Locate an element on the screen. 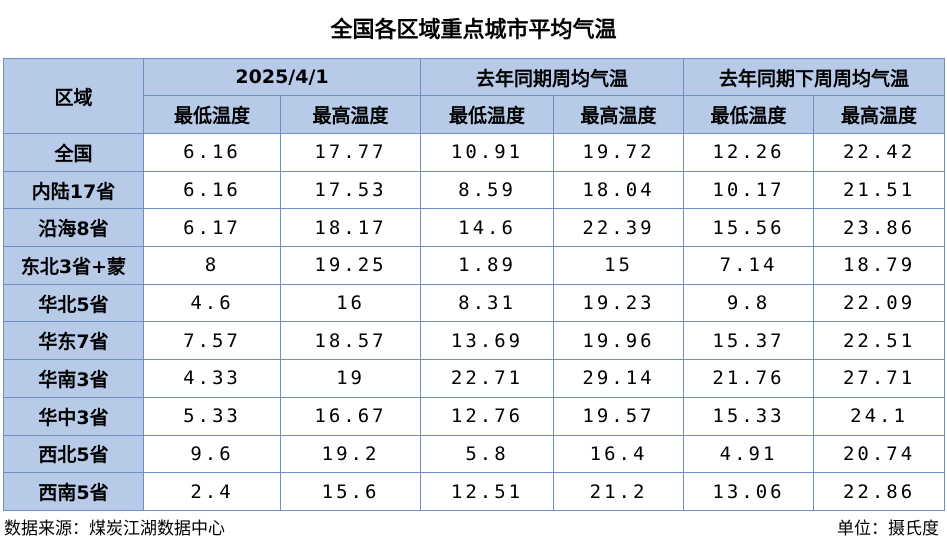 The height and width of the screenshot is (540, 947). cell: 21.2 is located at coordinates (619, 491).